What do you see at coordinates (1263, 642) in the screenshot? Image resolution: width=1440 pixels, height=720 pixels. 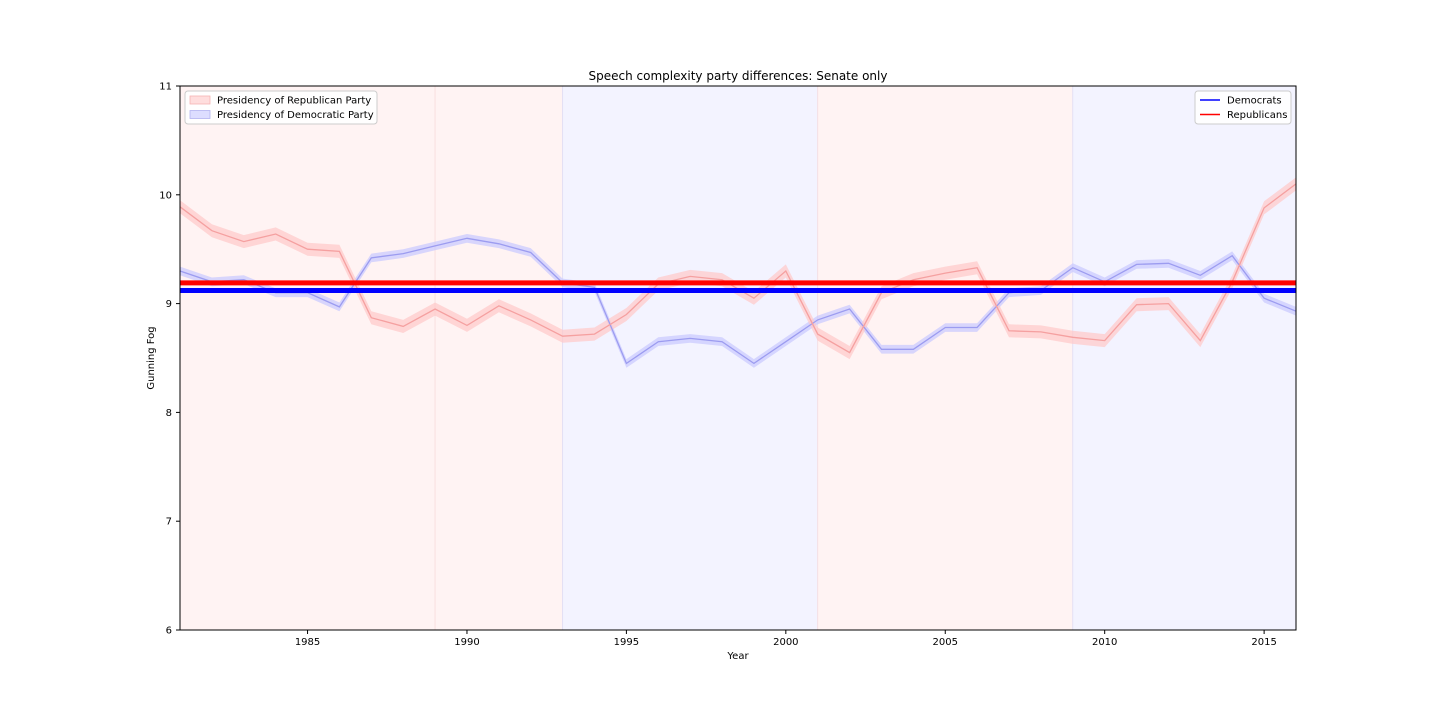 I see `x-tick-label: 2015` at bounding box center [1263, 642].